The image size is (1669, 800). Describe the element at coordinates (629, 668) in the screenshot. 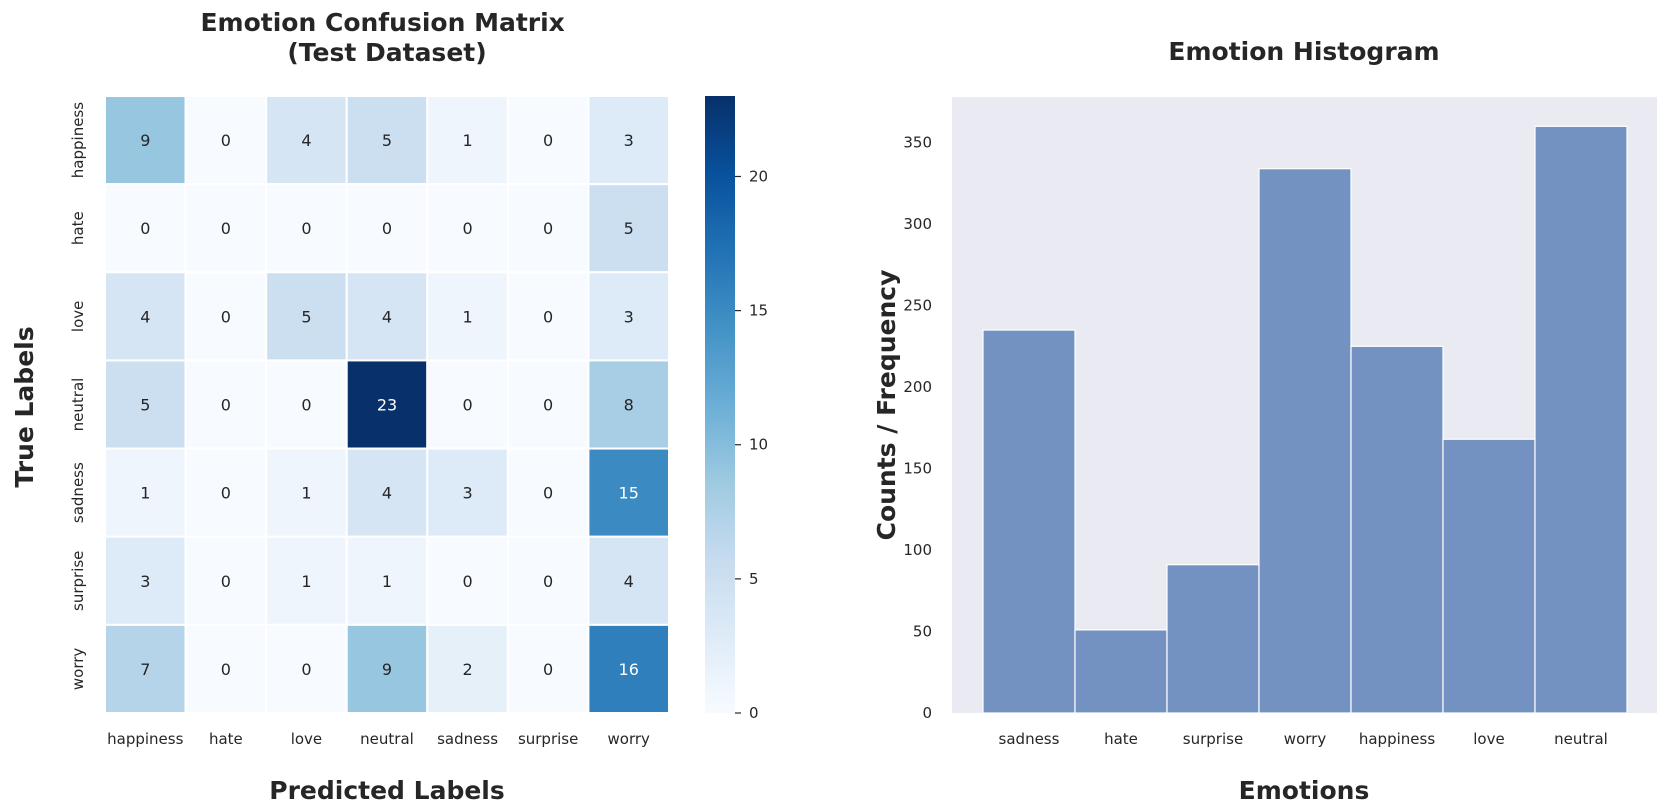

I see `heatmap-cell-worry-worry` at that location.